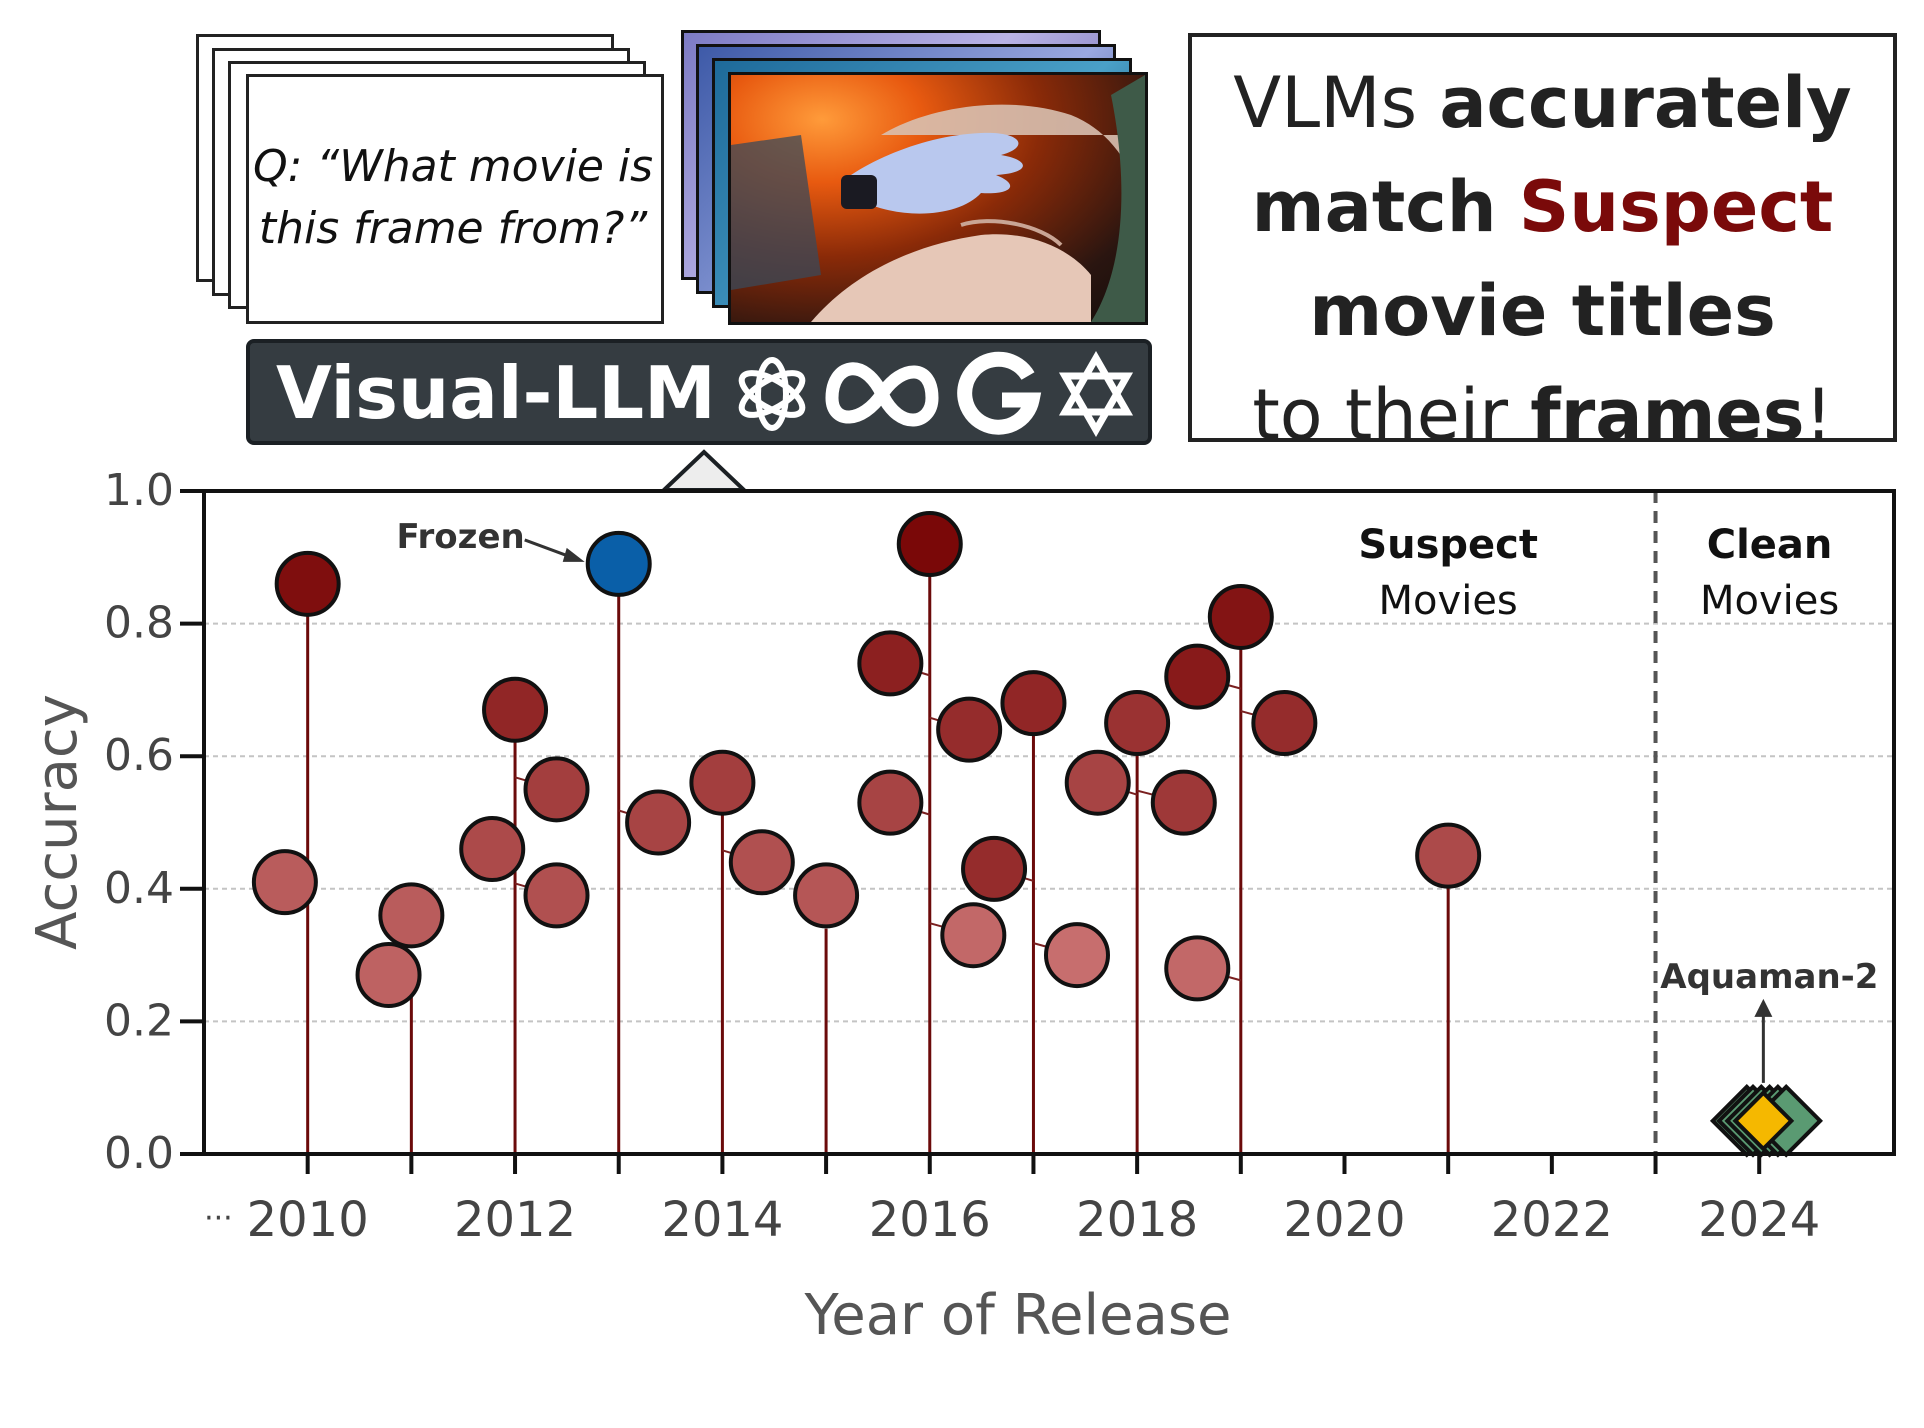 This screenshot has height=1428, width=1924. Describe the element at coordinates (139, 888) in the screenshot. I see `y-tick-label: 0.4` at that location.